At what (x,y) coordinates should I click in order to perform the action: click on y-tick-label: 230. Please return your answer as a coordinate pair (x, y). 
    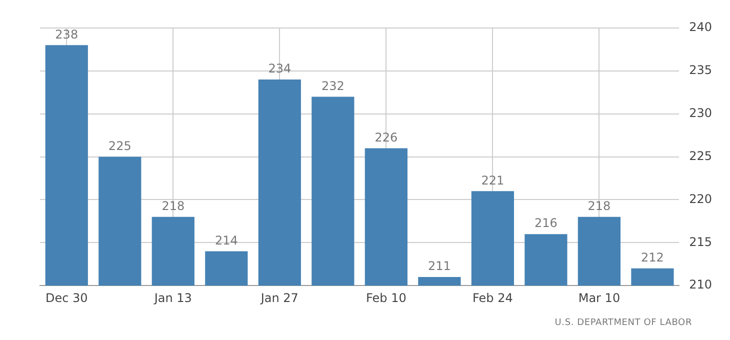
    Looking at the image, I should click on (700, 113).